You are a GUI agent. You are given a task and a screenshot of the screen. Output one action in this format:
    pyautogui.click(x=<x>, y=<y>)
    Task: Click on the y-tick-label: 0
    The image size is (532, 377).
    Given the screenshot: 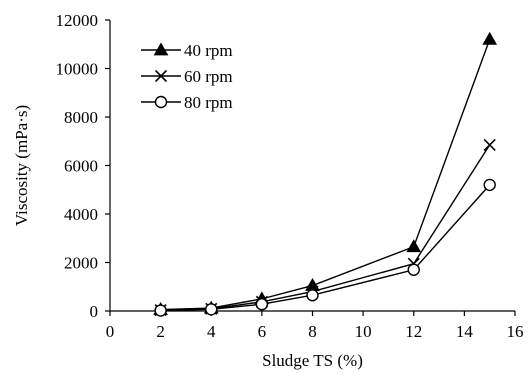 What is the action you would take?
    pyautogui.click(x=94, y=311)
    